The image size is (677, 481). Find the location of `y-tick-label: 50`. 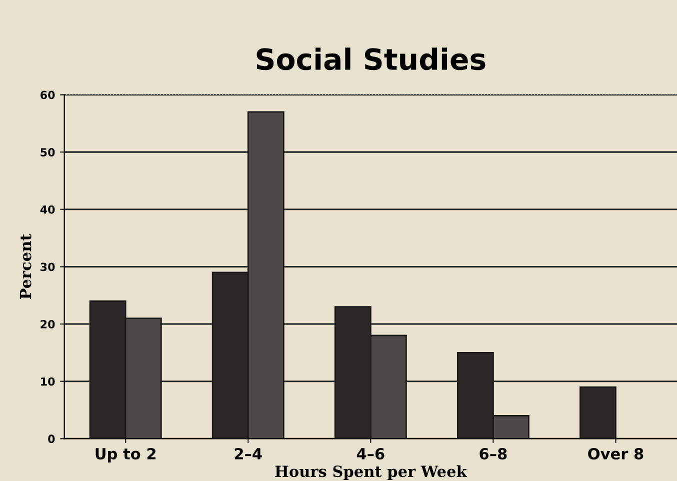

y-tick-label: 50 is located at coordinates (47, 152).